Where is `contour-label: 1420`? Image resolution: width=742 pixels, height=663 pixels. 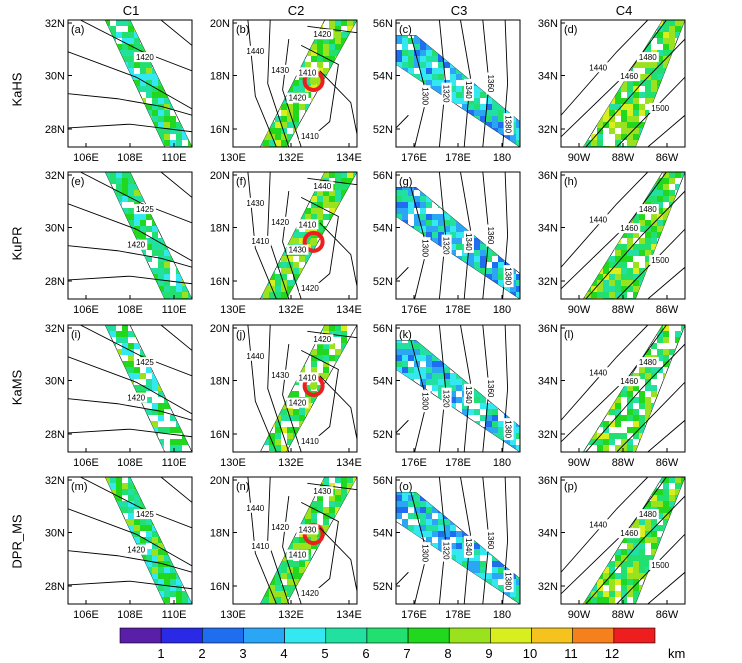 contour-label: 1420 is located at coordinates (298, 98).